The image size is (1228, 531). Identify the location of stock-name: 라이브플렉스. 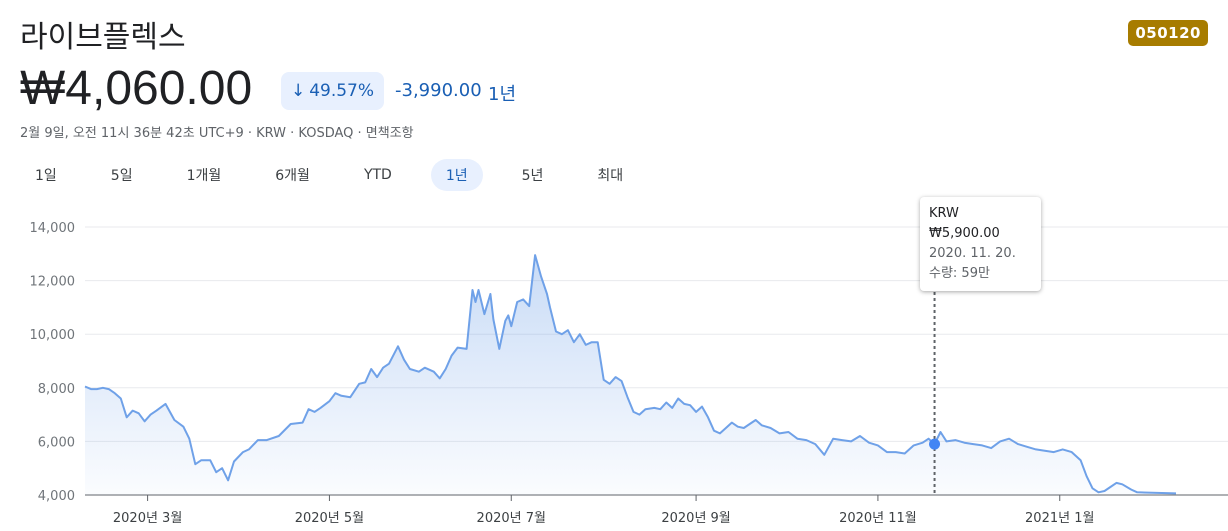
(103, 37).